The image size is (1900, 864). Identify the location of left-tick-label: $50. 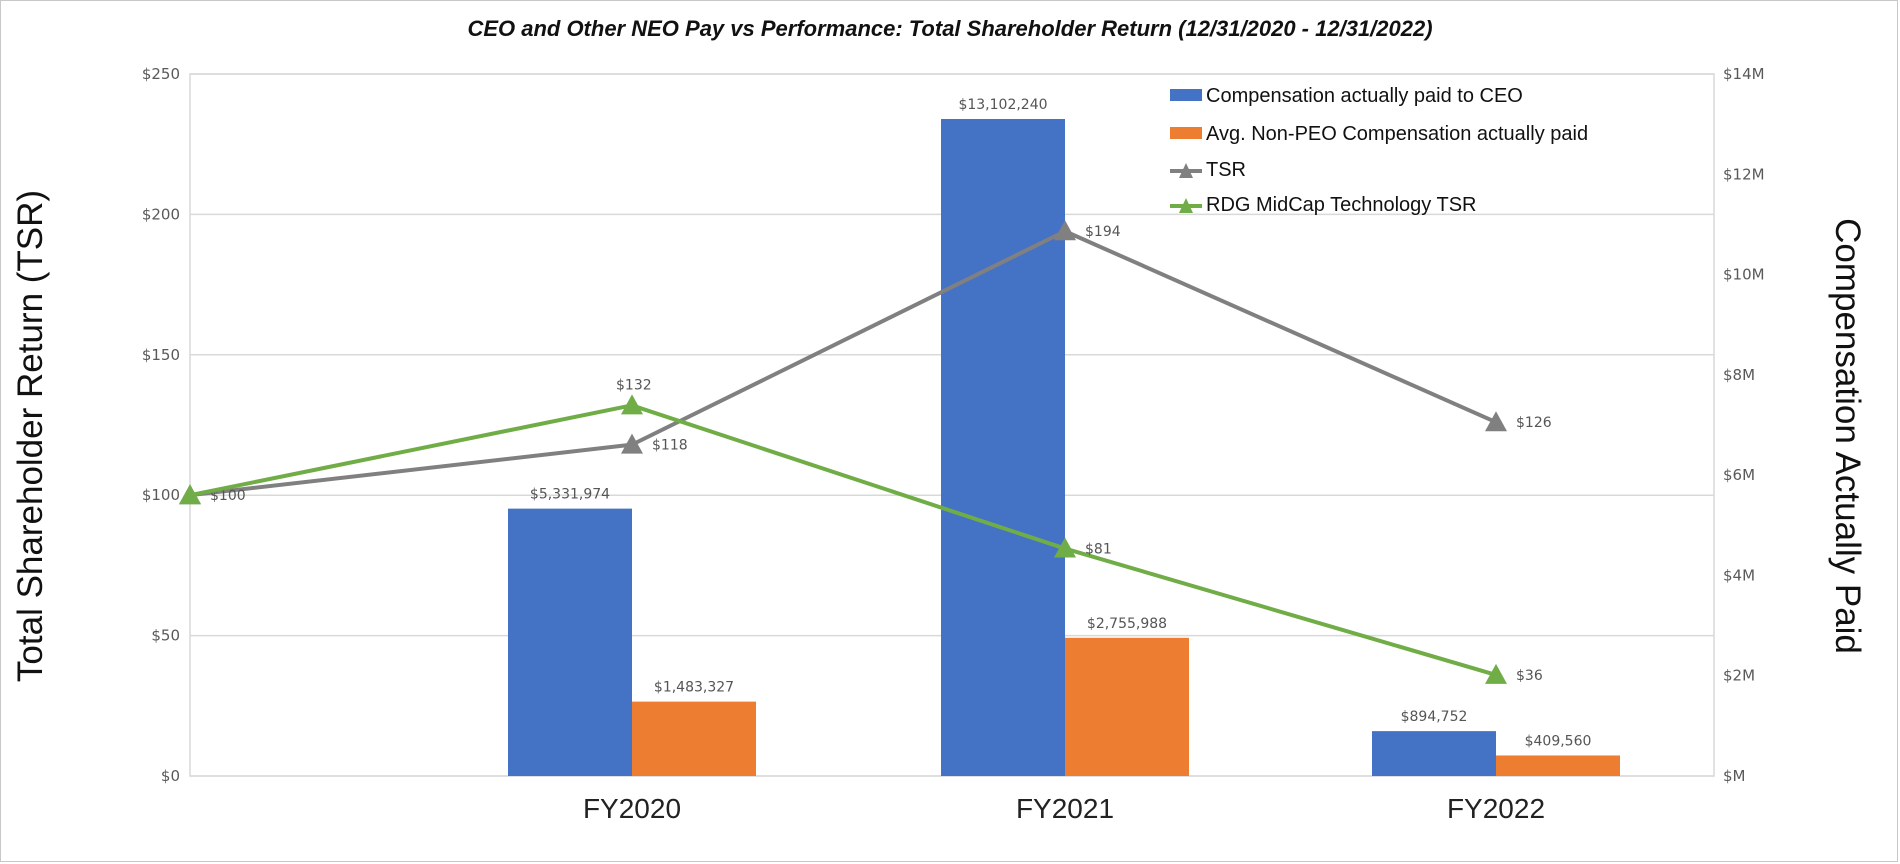
(165, 636).